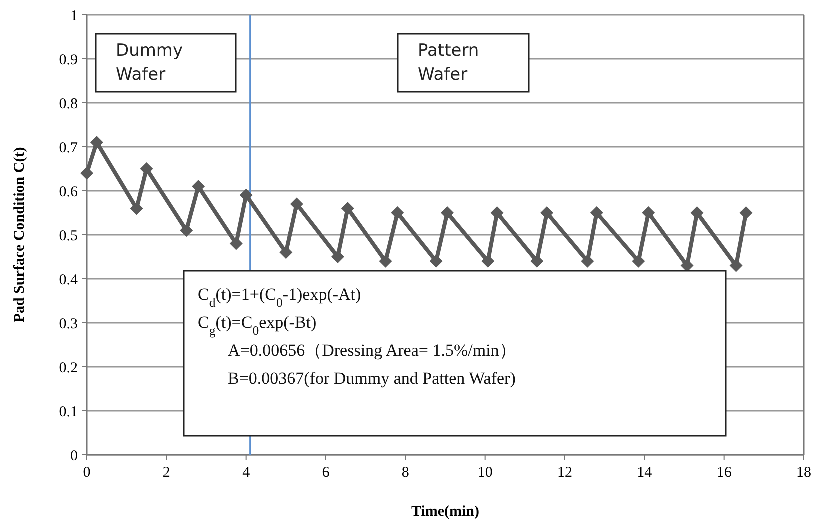  Describe the element at coordinates (257, 325) in the screenshot. I see `annotation: C$_{g}$(t)=C$_{0}$exp(-Bt)` at that location.